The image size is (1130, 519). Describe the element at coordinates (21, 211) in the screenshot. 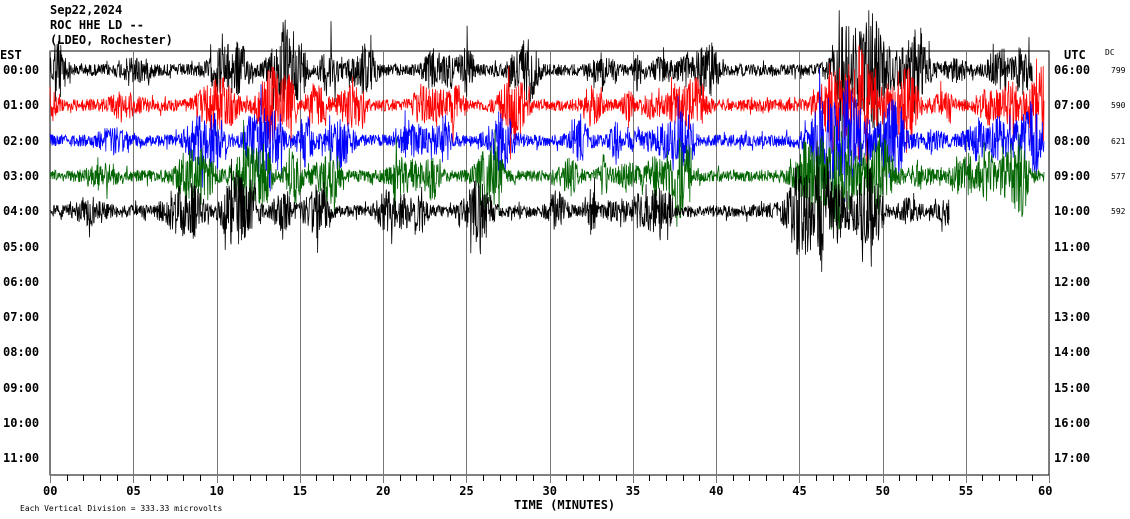

I see `est-row-label: 04:00` at that location.